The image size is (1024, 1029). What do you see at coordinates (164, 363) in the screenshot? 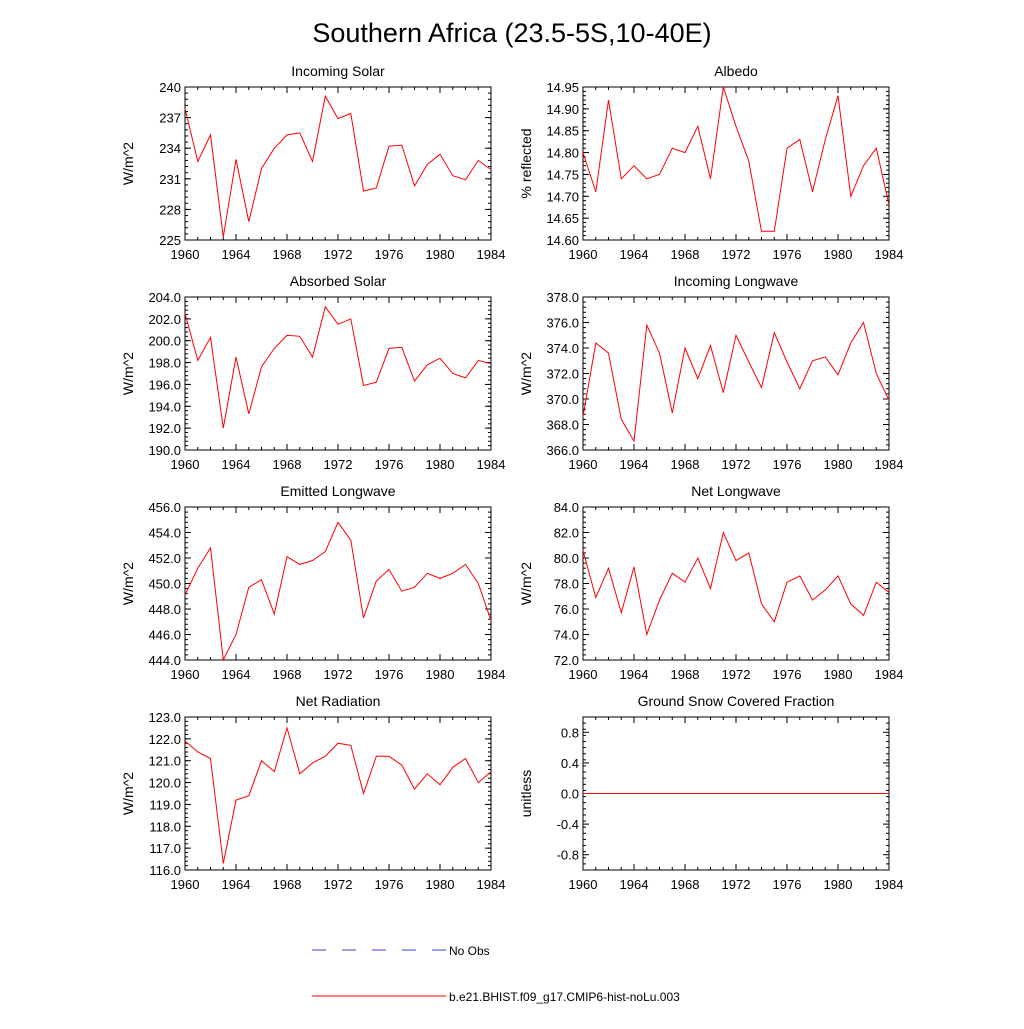
I see `y-tick-label: 198.0` at bounding box center [164, 363].